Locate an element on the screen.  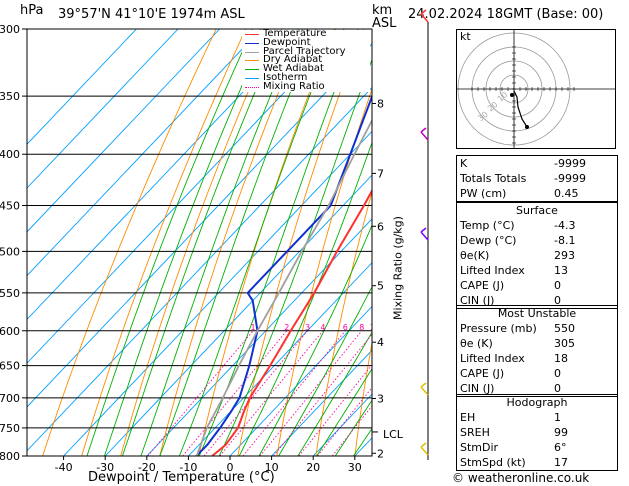
mixing-ratio-label: 4 is located at coordinates (322, 327).